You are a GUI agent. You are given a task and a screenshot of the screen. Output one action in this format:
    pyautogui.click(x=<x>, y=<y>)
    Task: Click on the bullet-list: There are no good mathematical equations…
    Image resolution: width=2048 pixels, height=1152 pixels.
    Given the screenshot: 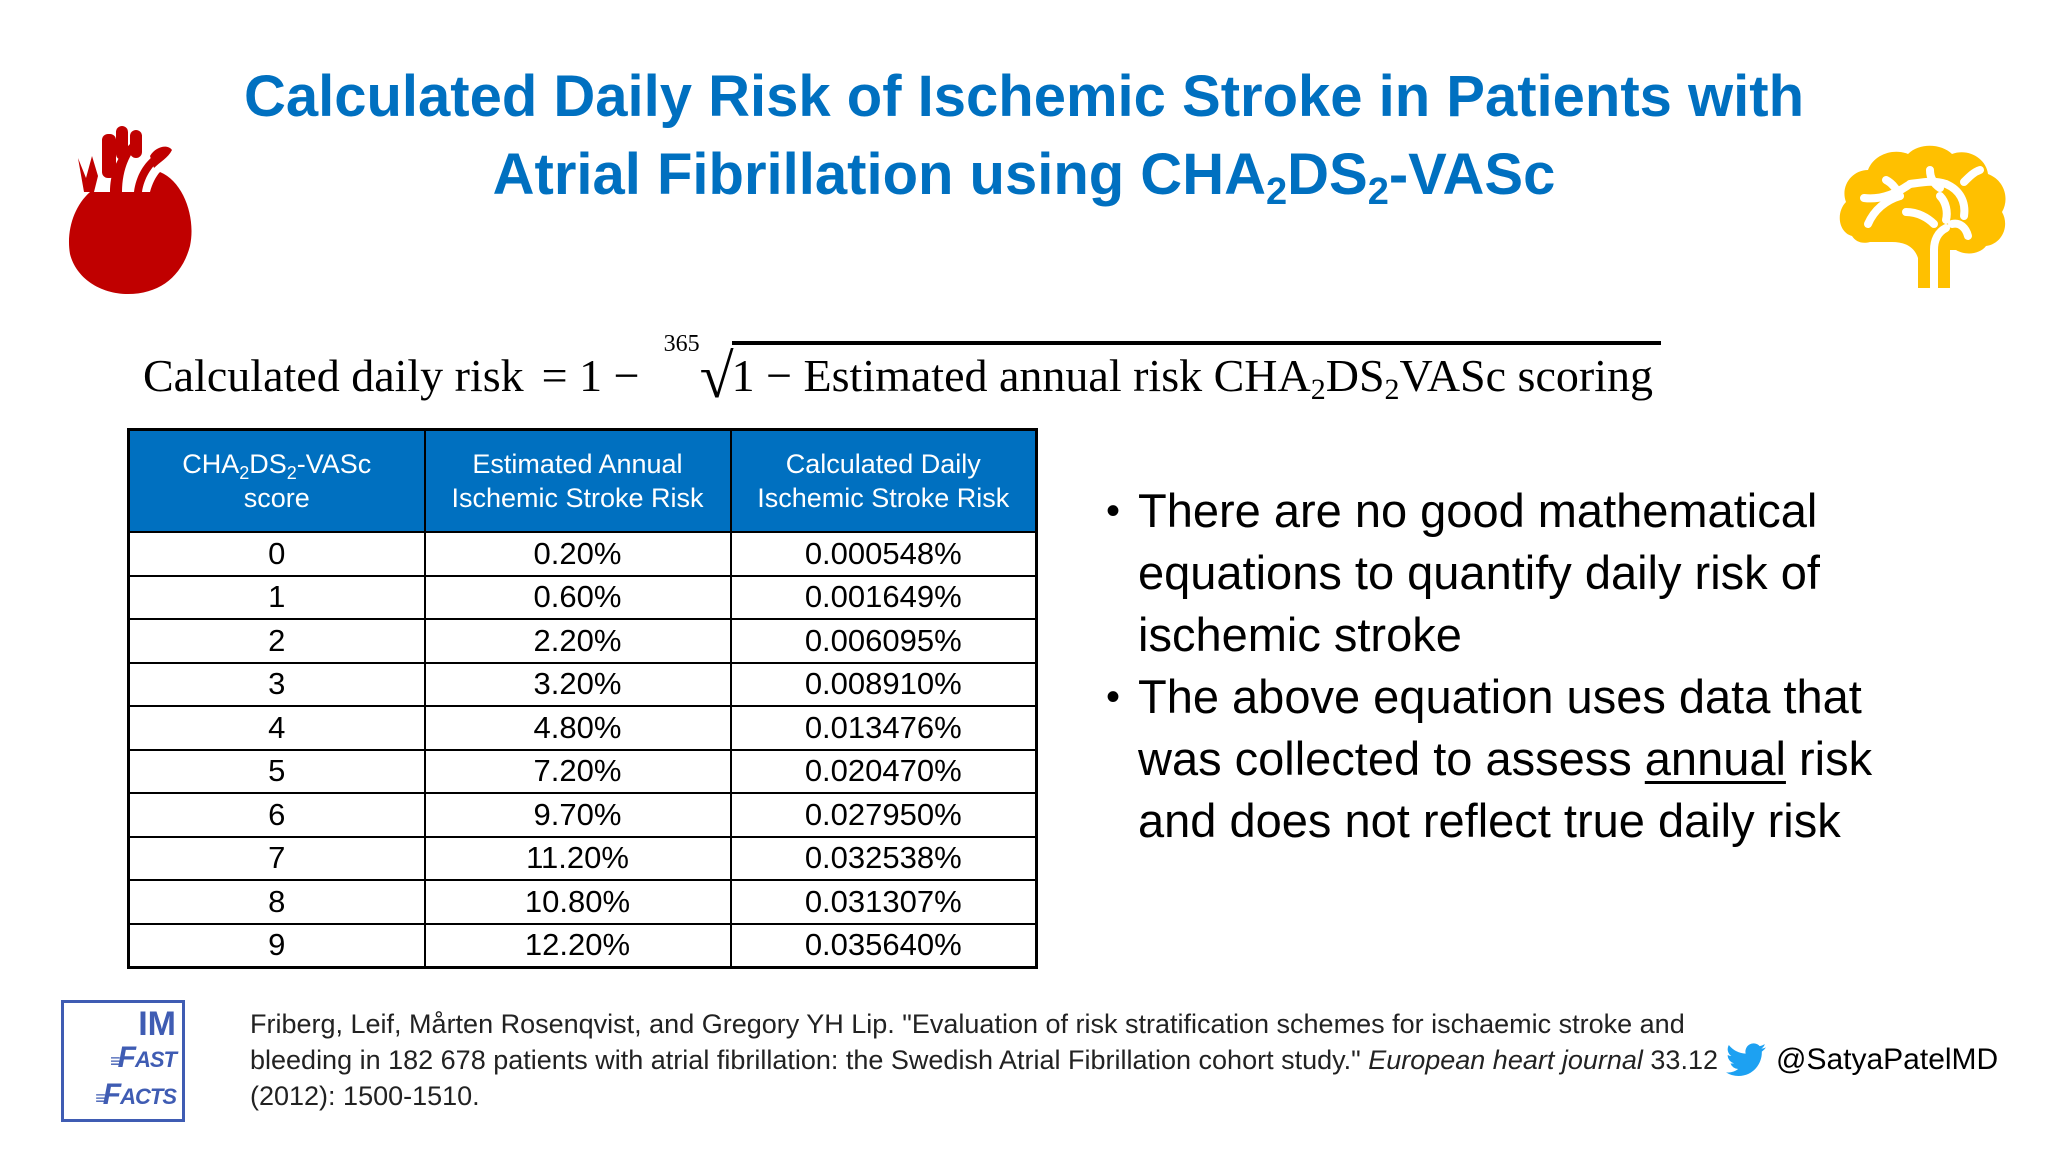 What is the action you would take?
    pyautogui.click(x=1517, y=666)
    